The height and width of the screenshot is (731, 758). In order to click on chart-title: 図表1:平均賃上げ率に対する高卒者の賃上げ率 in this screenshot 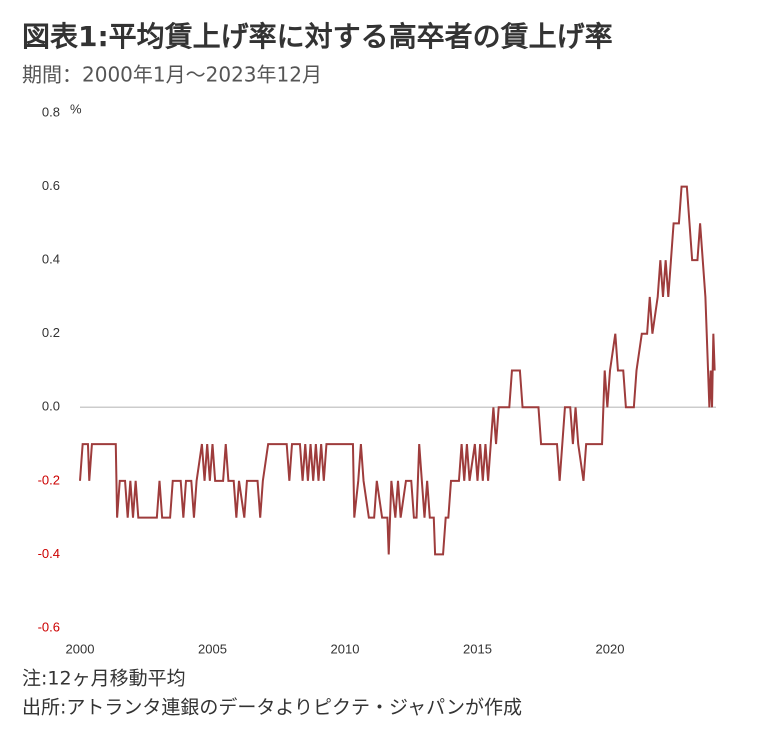, I will do `click(317, 36)`.